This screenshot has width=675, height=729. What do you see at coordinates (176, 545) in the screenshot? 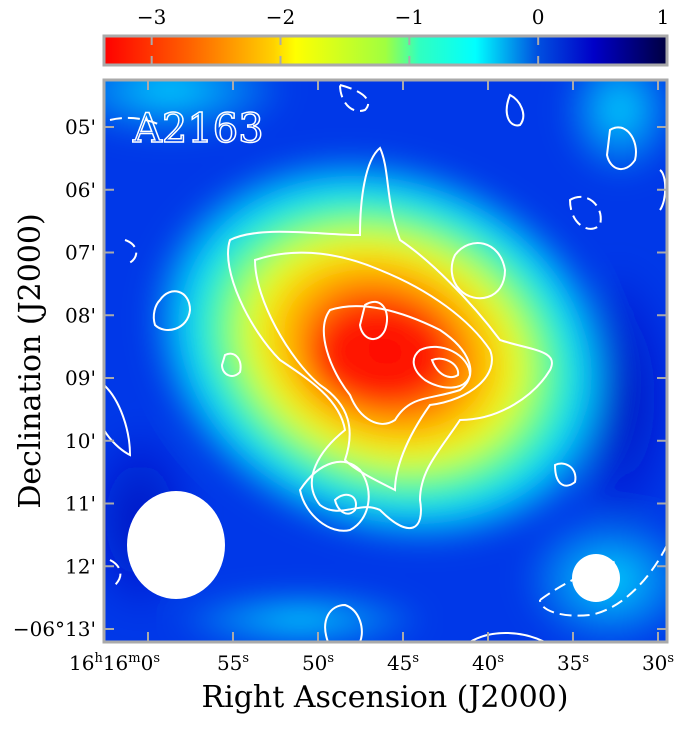
I see `beam-large` at bounding box center [176, 545].